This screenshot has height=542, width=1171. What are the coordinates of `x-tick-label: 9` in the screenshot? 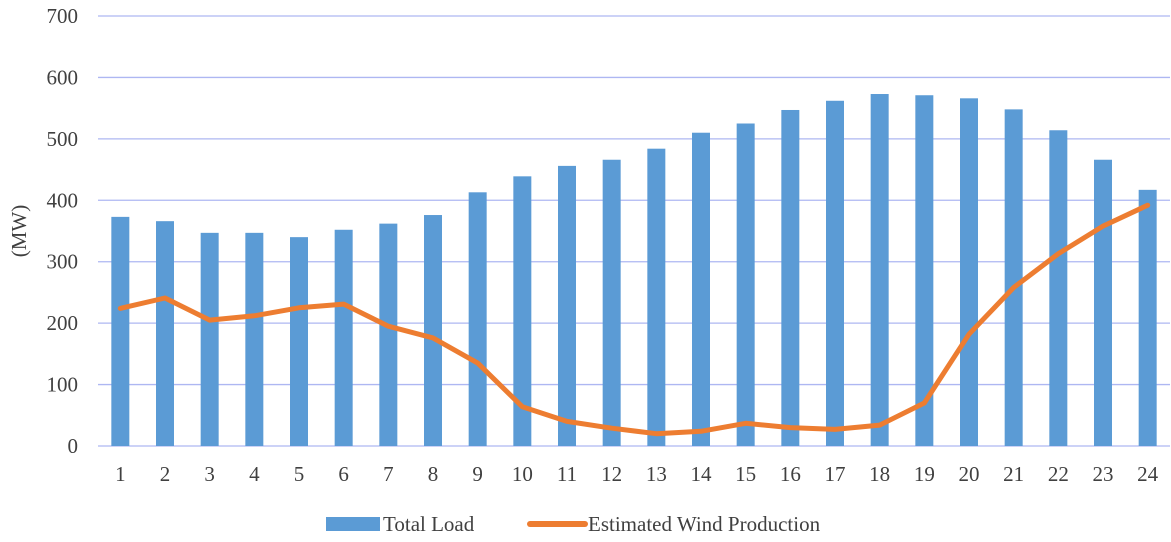 It's located at (477, 474).